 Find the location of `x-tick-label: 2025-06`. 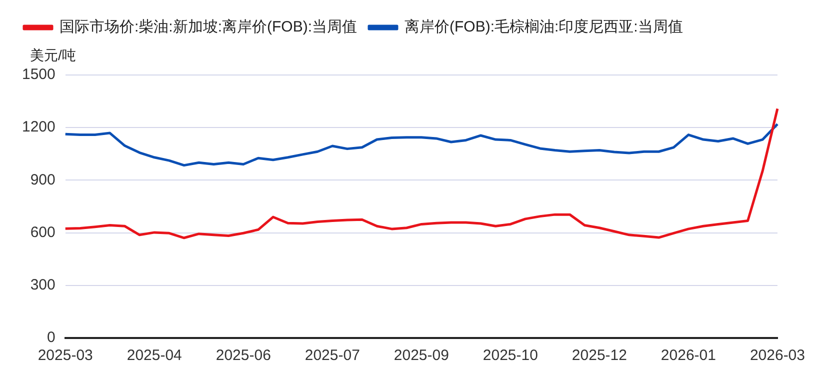

x-tick-label: 2025-06 is located at coordinates (243, 355).